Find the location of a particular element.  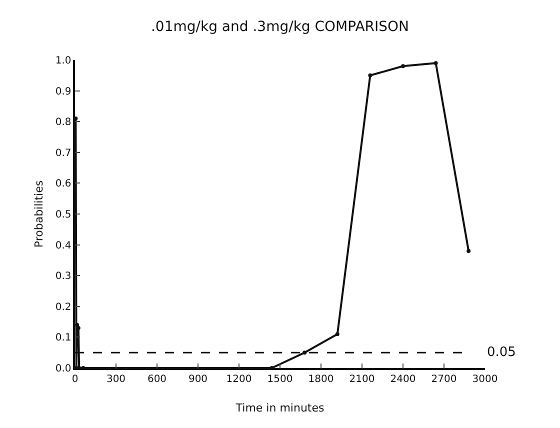

y-tick-label: 0.4 is located at coordinates (63, 246).